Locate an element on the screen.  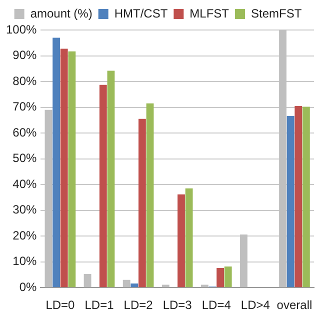
y-tick-label: 60% is located at coordinates (25, 132).